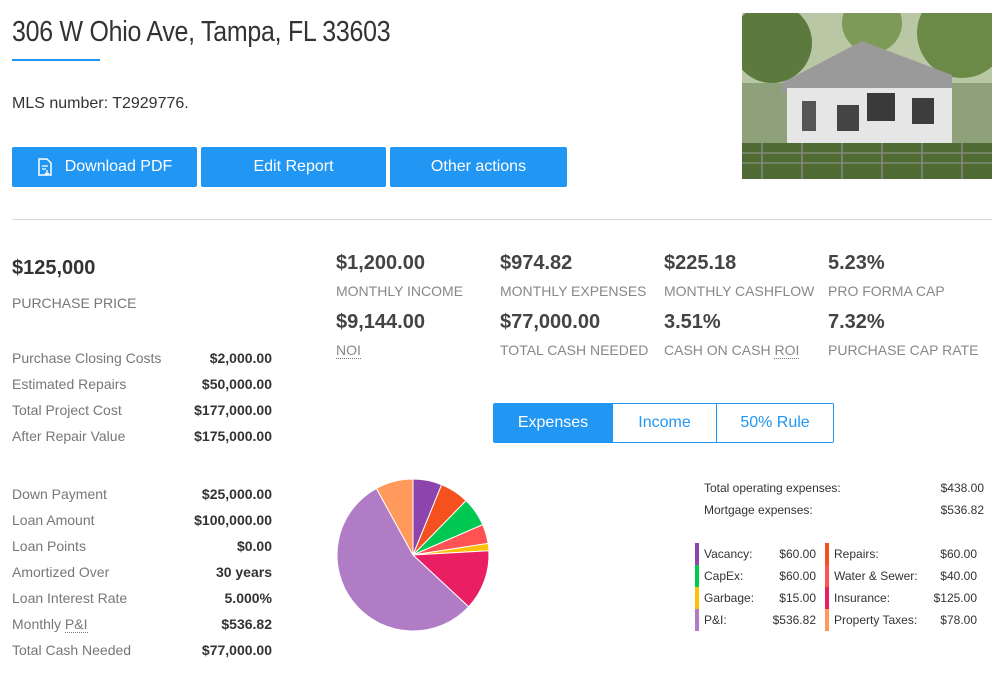 The image size is (1000, 692). I want to click on roi-abbreviation: ROI, so click(787, 350).